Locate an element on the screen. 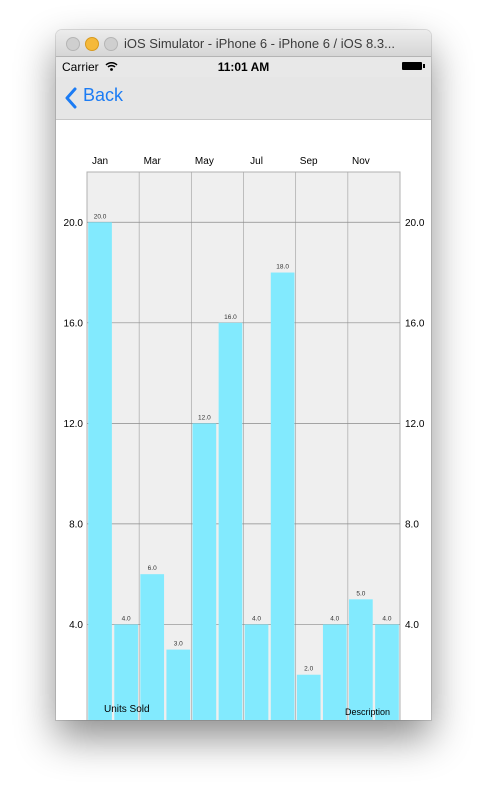 Image resolution: width=487 pixels, height=801 pixels. y-tick-label-right: 8.0 is located at coordinates (412, 524).